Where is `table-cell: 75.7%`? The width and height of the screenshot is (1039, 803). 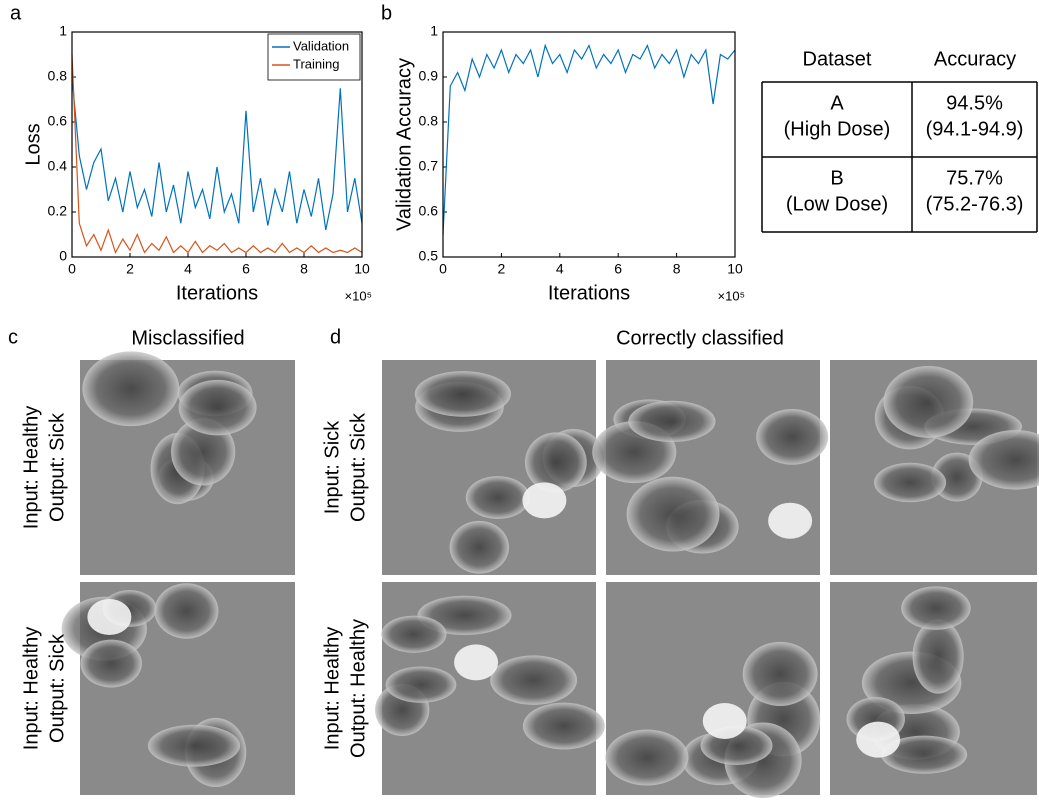
table-cell: 75.7% is located at coordinates (974, 178).